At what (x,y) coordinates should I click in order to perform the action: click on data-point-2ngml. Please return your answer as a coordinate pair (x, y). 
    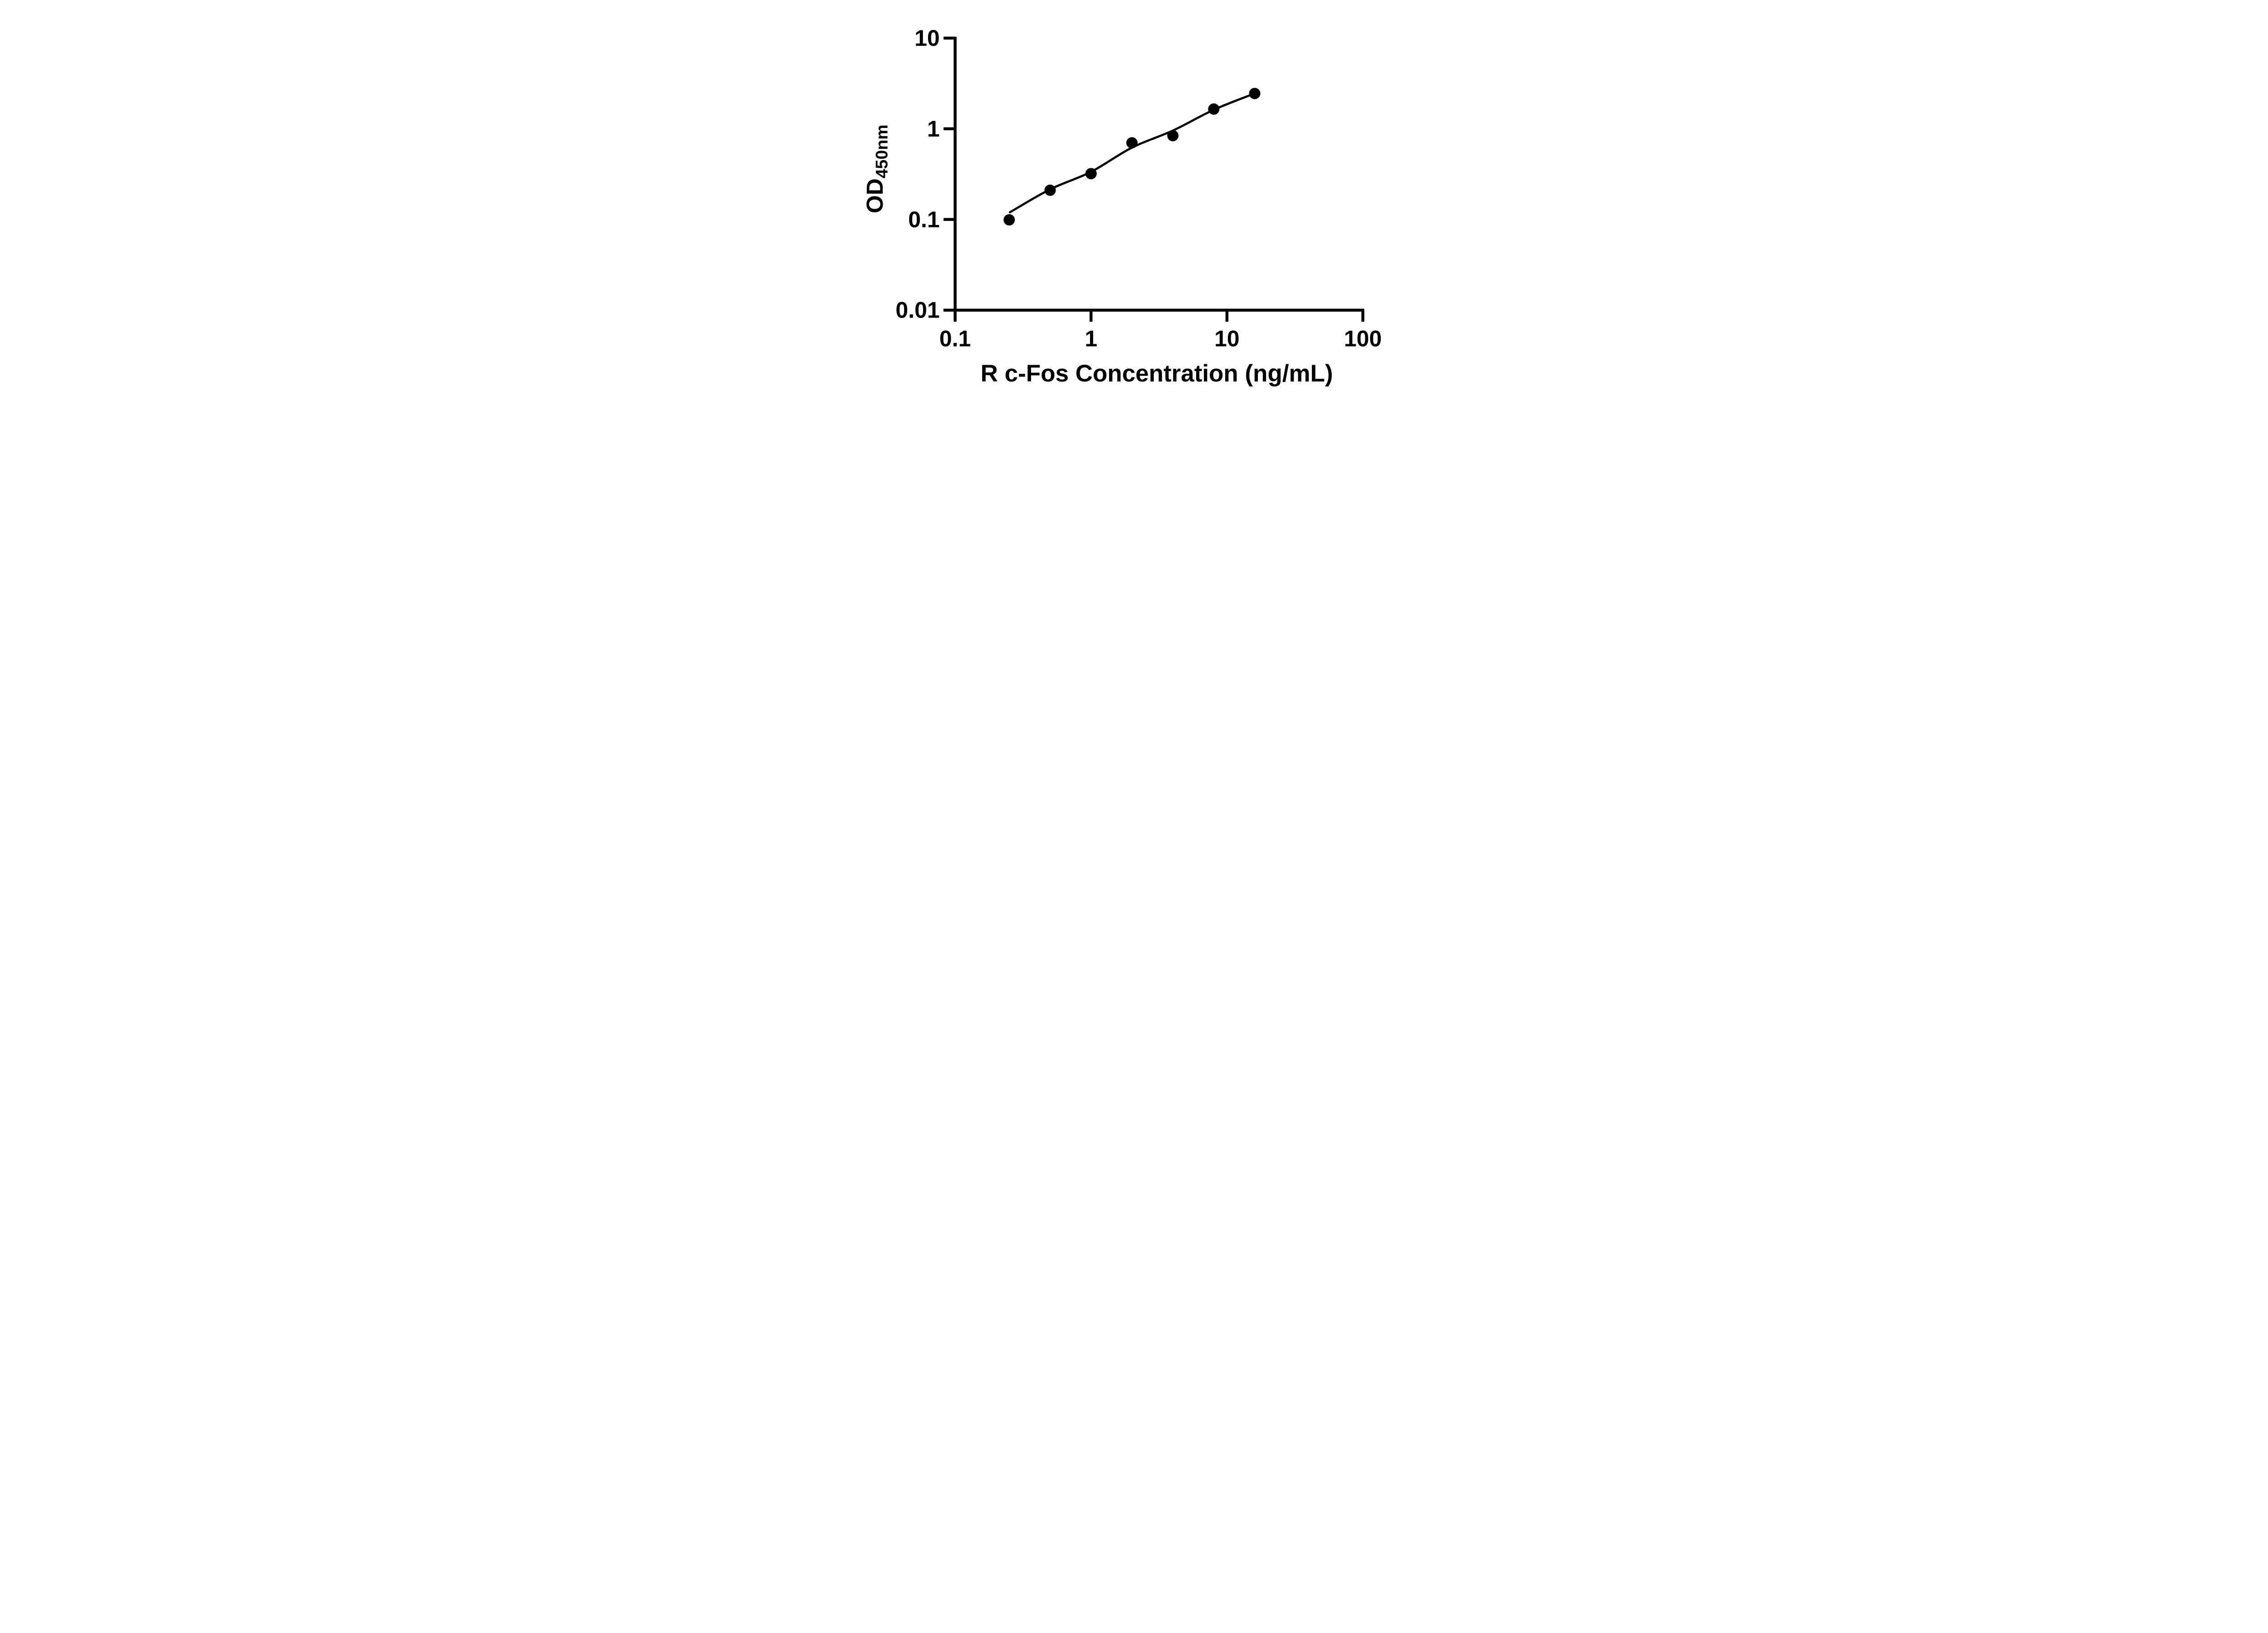
    Looking at the image, I should click on (1132, 143).